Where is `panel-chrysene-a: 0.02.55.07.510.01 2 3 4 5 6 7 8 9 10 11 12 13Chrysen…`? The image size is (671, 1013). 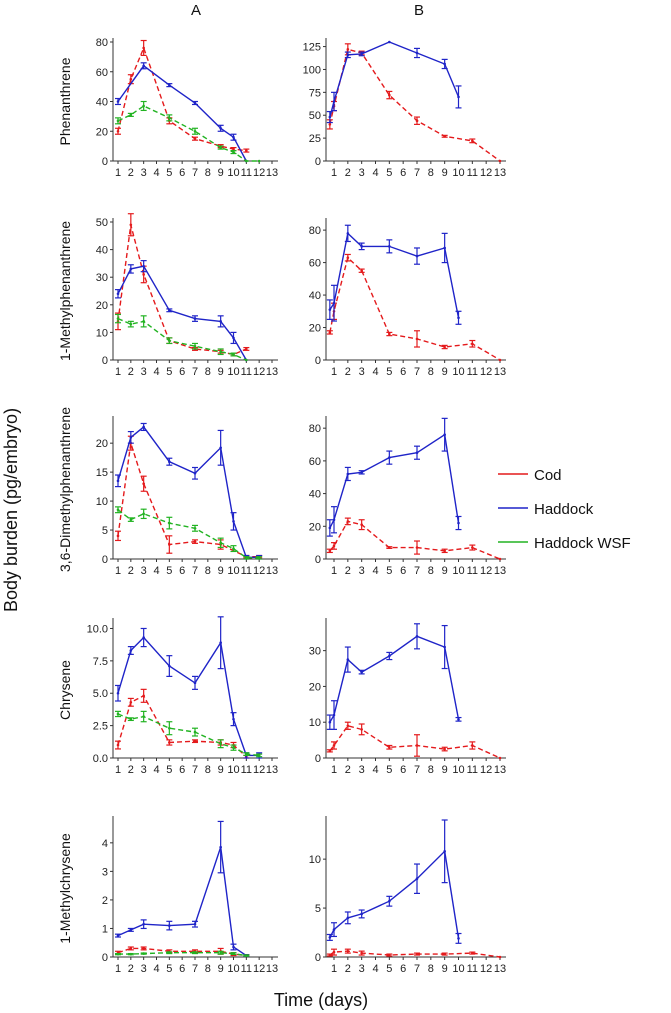 panel-chrysene-a: 0.02.55.07.510.01 2 3 4 5 6 7 8 9 10 11 12 13Chrysen… is located at coordinates (167, 696).